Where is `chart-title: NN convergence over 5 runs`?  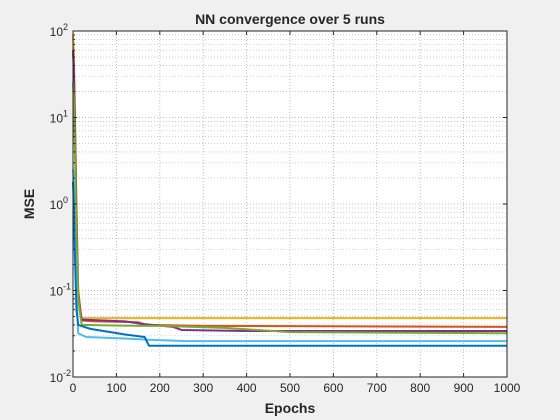 chart-title: NN convergence over 5 runs is located at coordinates (290, 19).